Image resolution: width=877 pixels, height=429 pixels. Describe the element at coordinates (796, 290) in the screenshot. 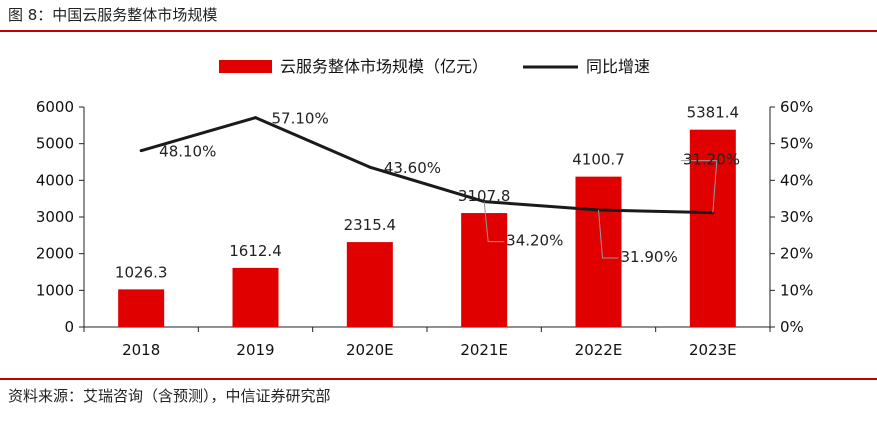

I see `right-tick-label: 10%` at that location.